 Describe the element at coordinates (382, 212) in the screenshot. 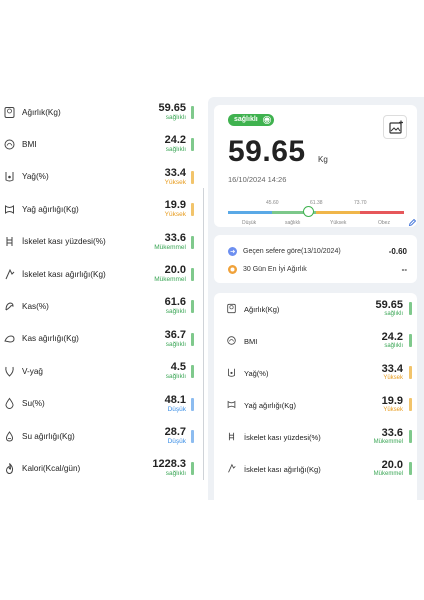

I see `scale-segment-obese` at that location.